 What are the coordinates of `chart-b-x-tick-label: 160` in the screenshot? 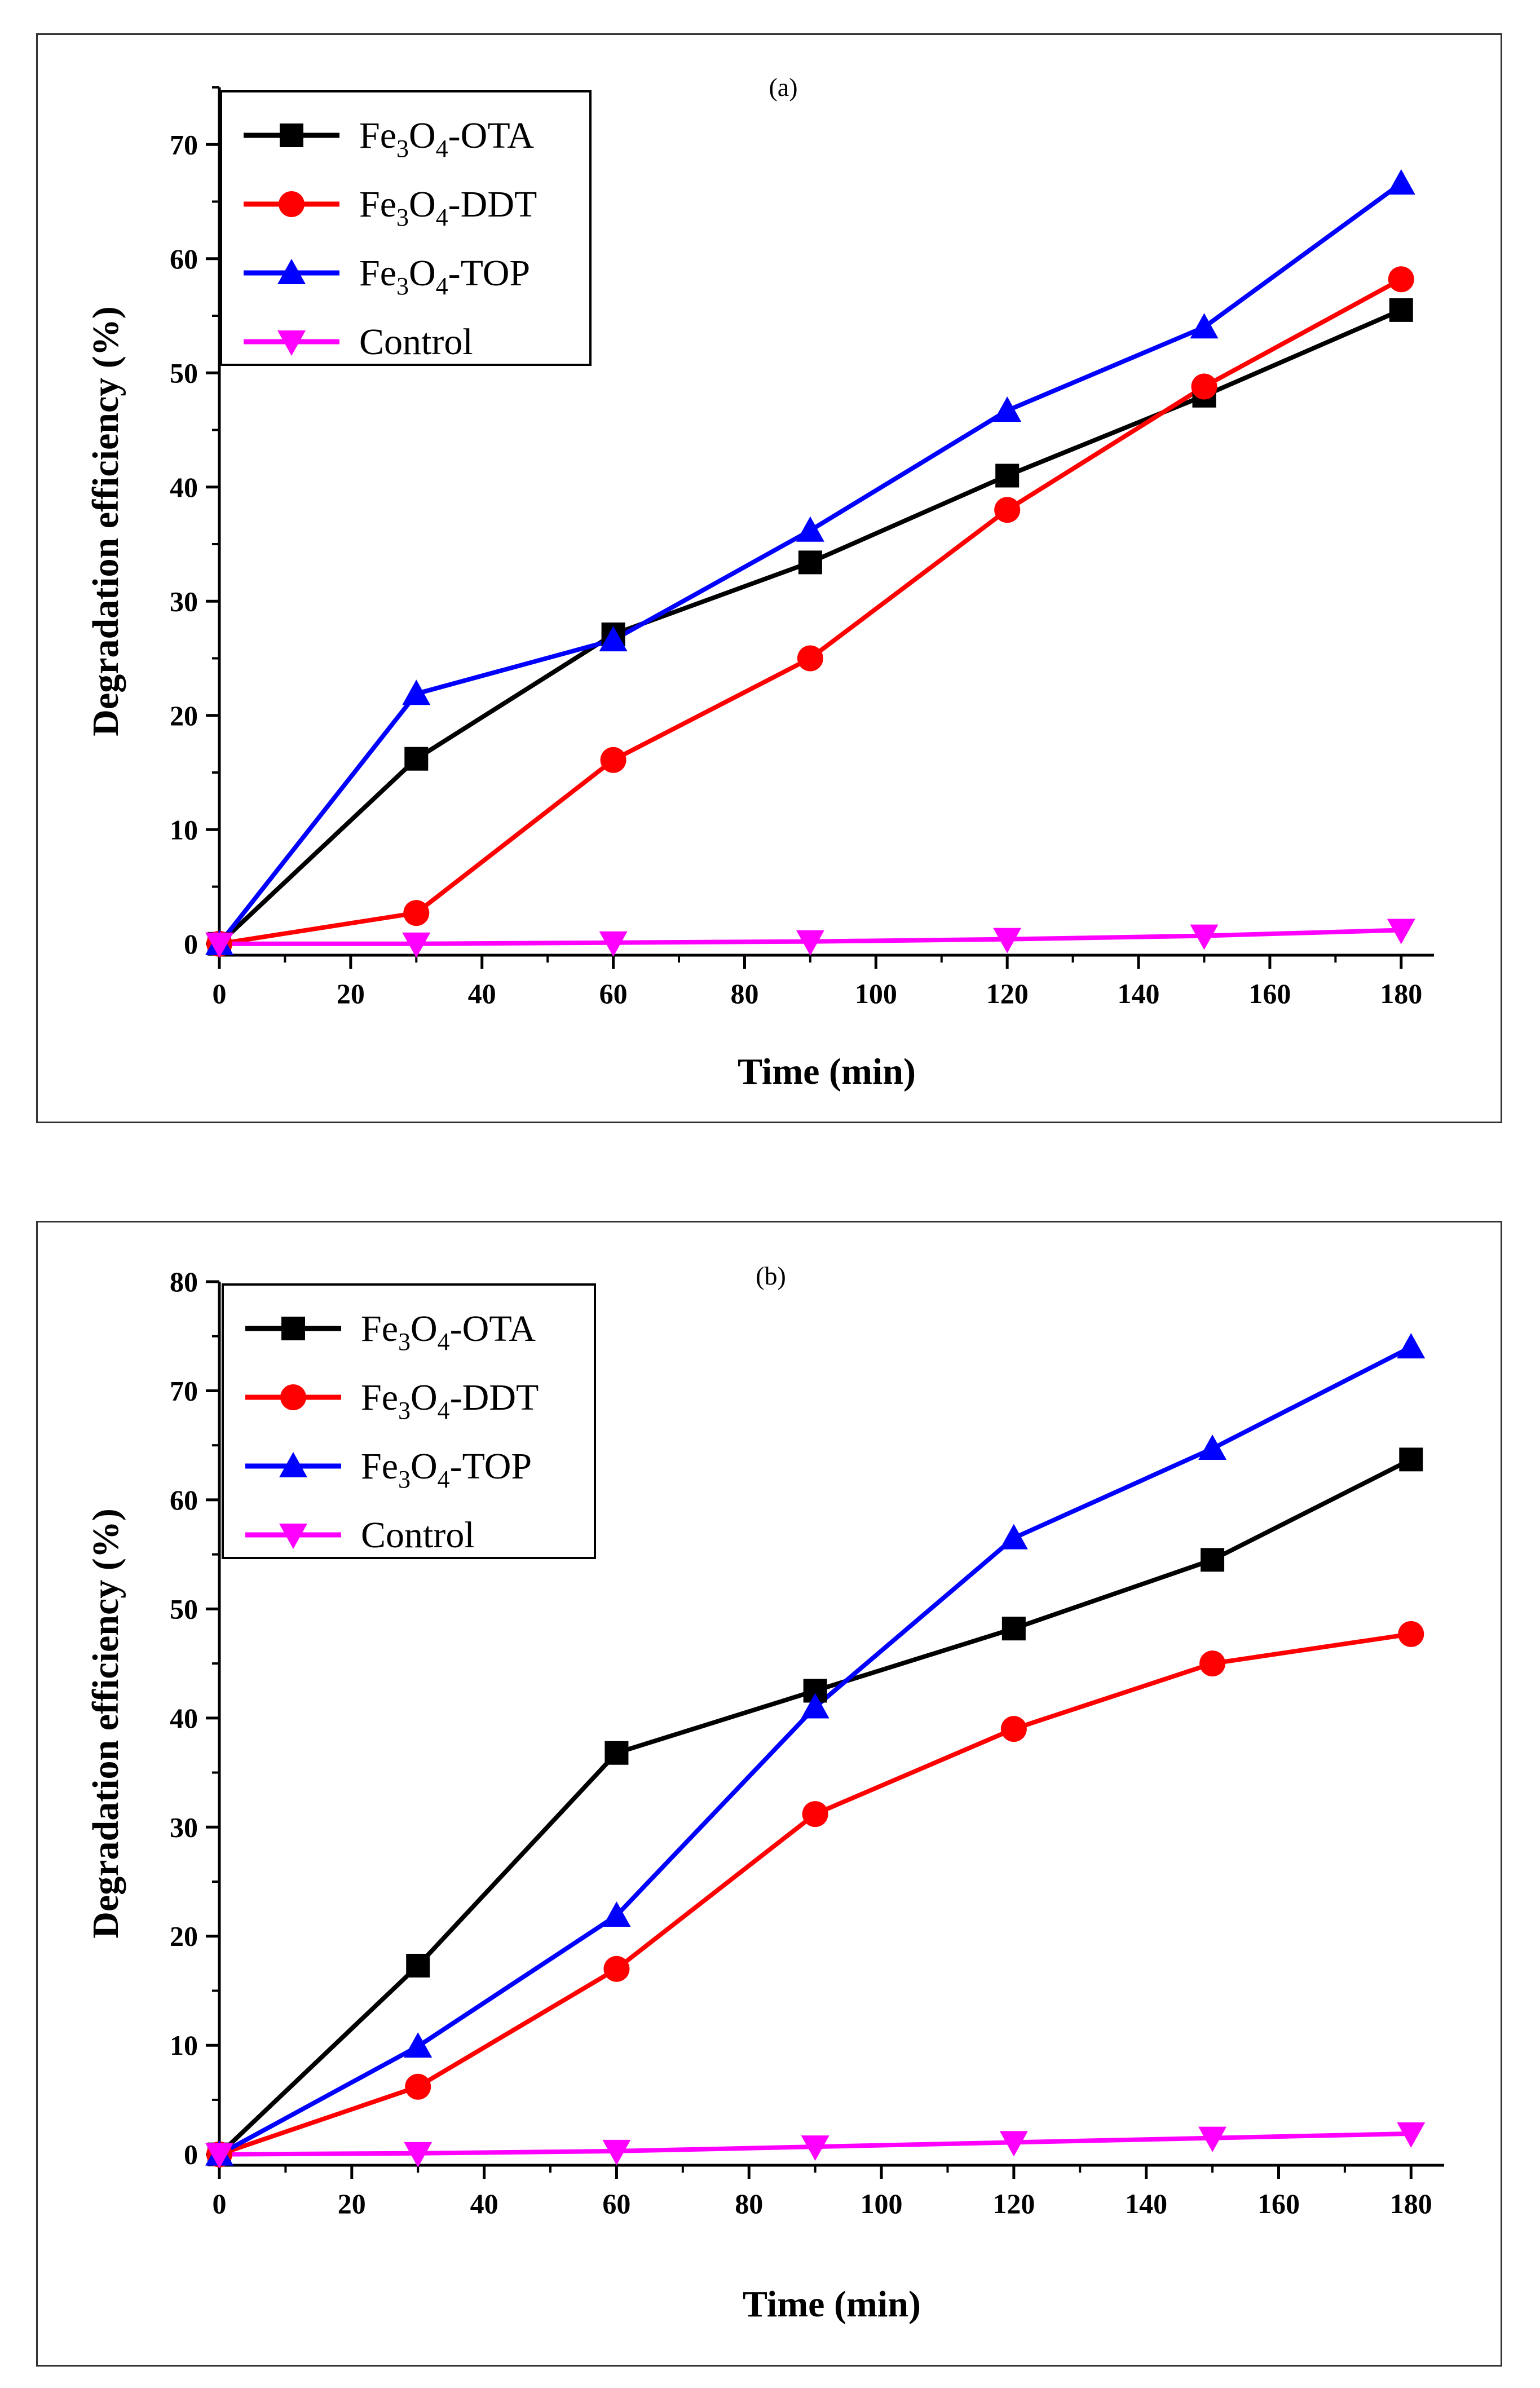 It's located at (1278, 2203).